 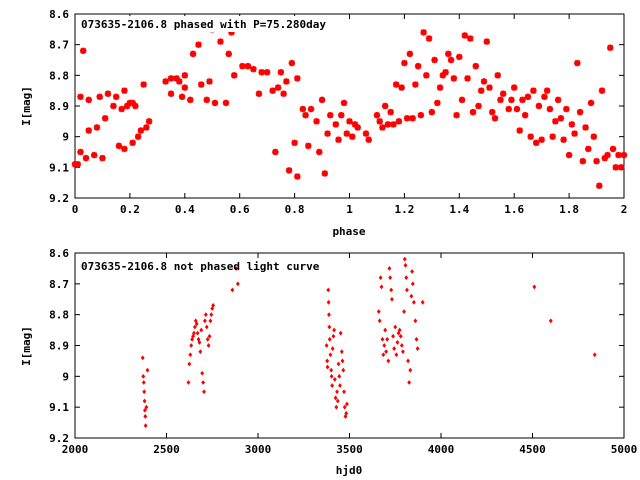 What do you see at coordinates (59, 14) in the screenshot?
I see `phased-y-tick-label: 8.6` at bounding box center [59, 14].